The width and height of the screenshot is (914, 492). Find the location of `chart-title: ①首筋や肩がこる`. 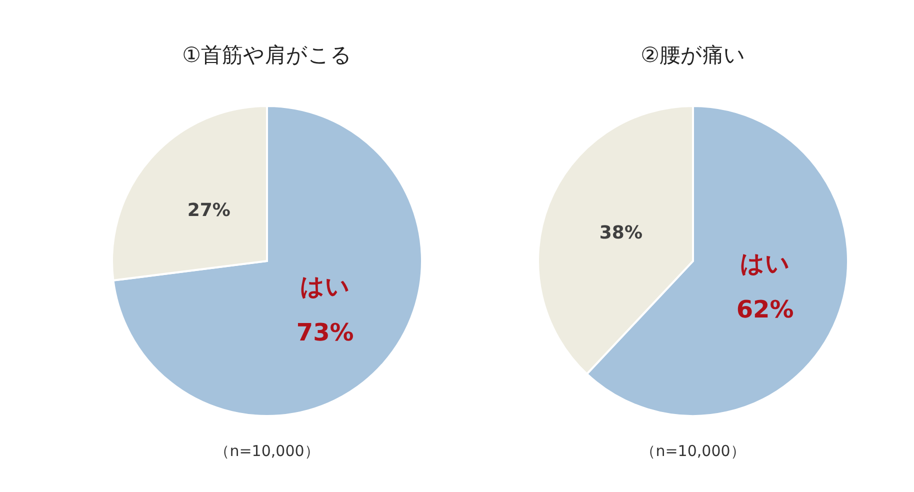

chart-title: ①首筋や肩がこる is located at coordinates (267, 55).